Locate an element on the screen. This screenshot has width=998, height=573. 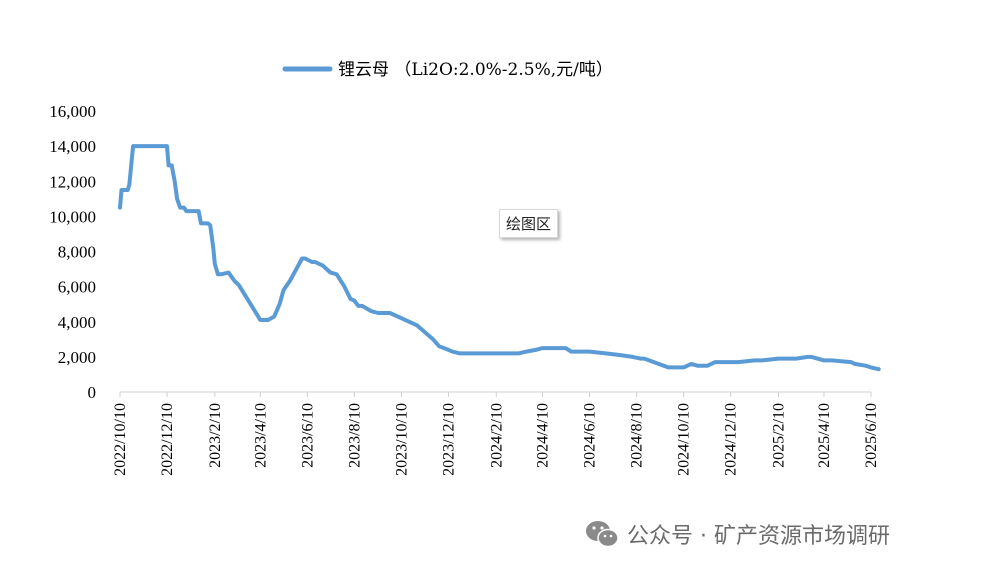
x-tick-label: 2023/6/10 is located at coordinates (307, 435).